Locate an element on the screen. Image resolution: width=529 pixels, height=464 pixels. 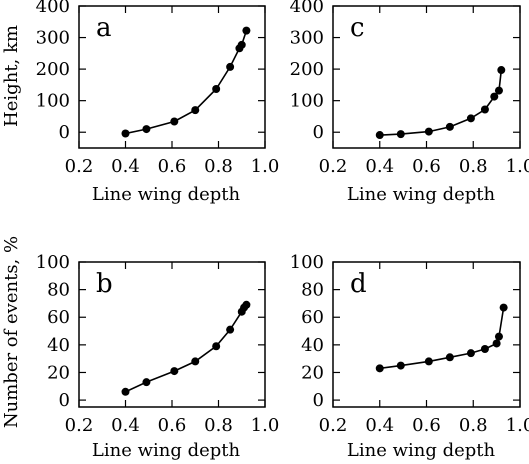
panel-label-b: b is located at coordinates (104, 284).